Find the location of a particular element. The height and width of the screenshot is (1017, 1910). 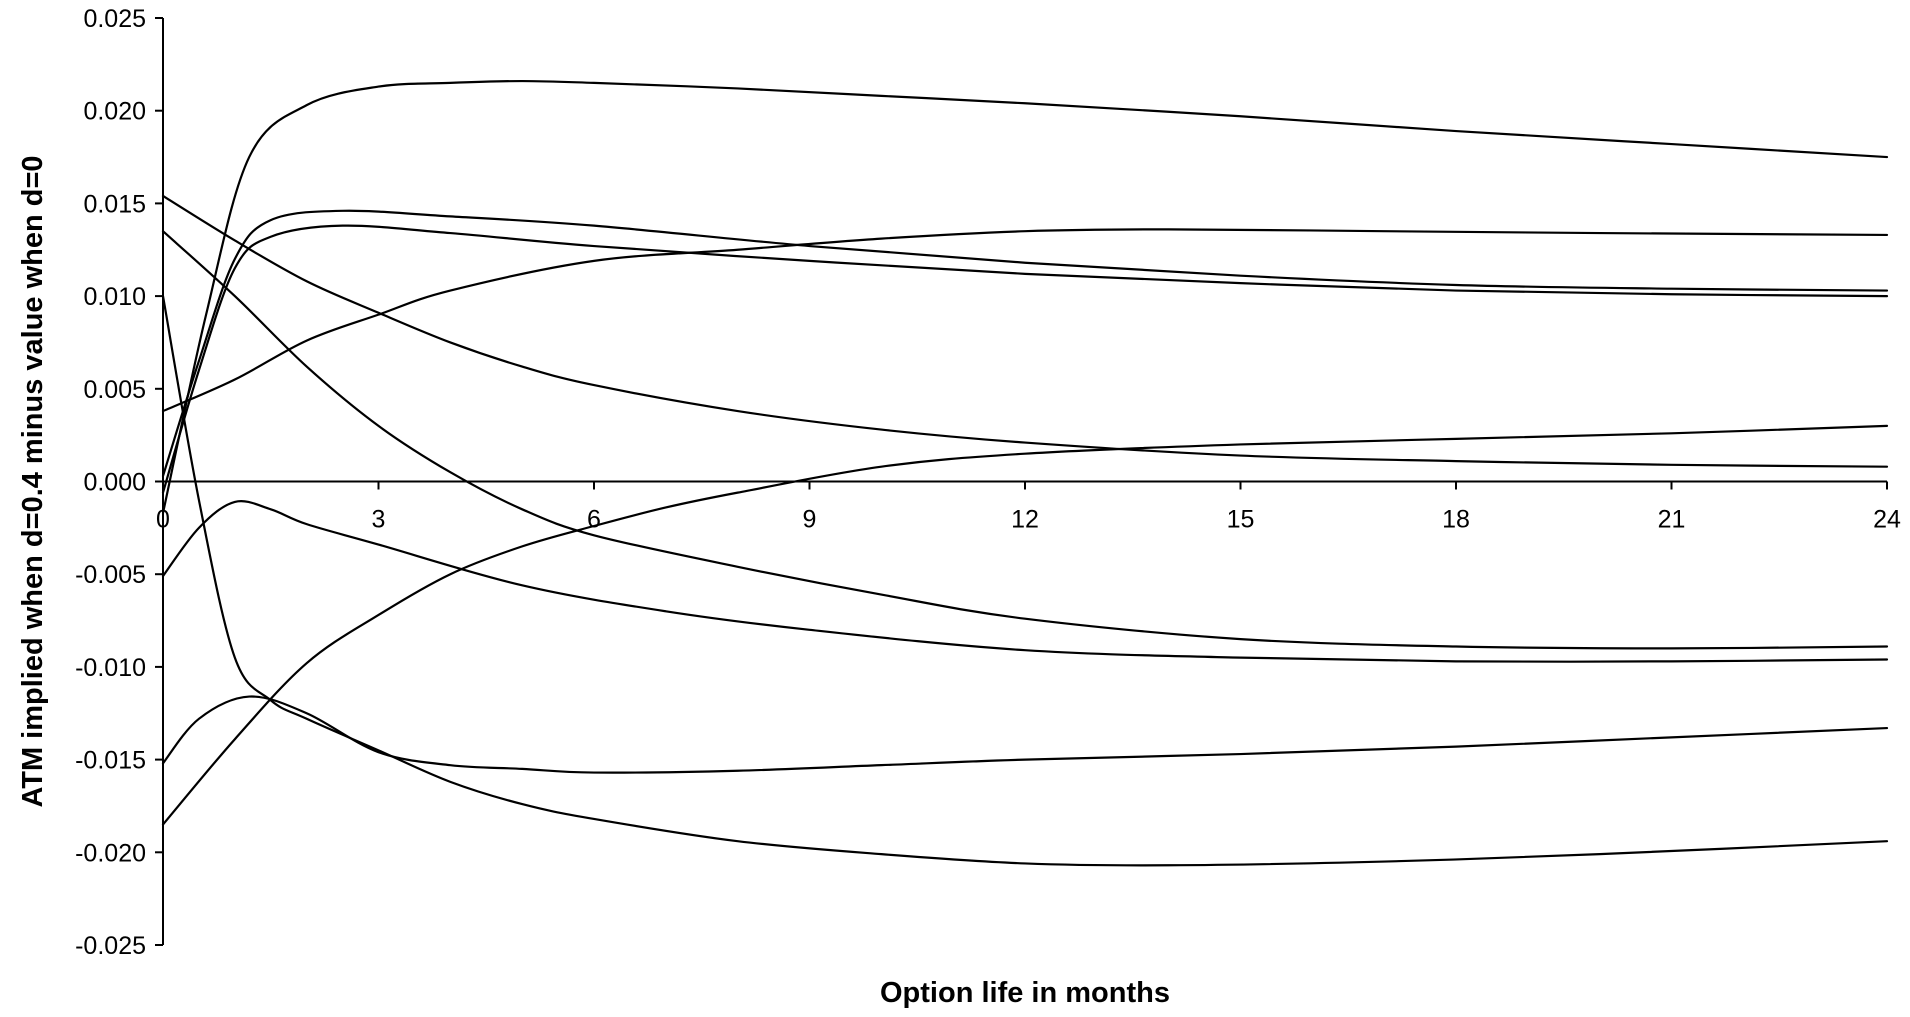

x-tick-label: 3 is located at coordinates (379, 520).